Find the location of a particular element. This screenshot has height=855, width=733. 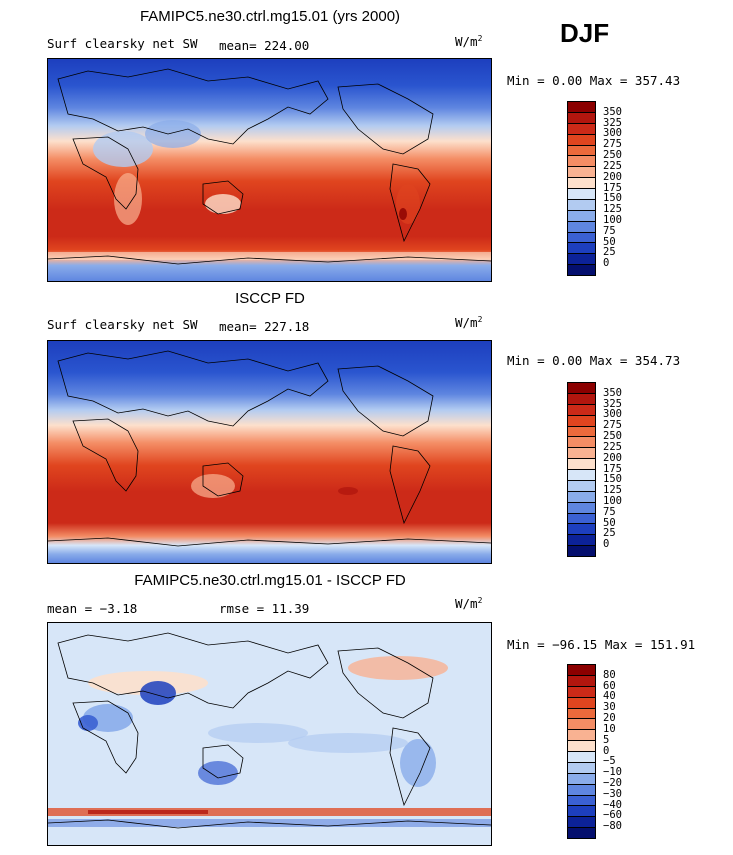

panel-1-minmax: Min = 0.00 Max = 357.43 is located at coordinates (594, 80).